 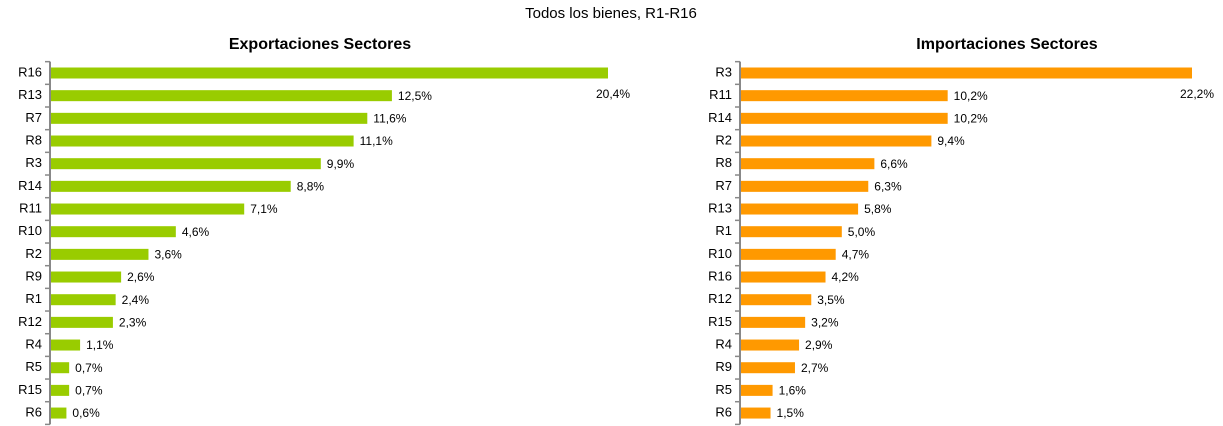 What do you see at coordinates (168, 255) in the screenshot?
I see `value-label: 3,6%` at bounding box center [168, 255].